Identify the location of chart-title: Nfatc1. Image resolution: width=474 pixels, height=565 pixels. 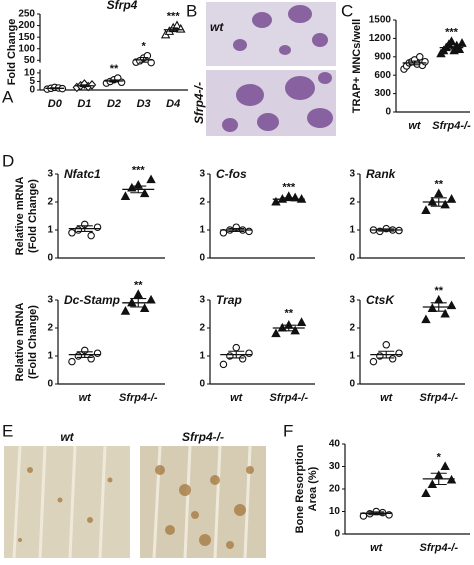
(82, 174).